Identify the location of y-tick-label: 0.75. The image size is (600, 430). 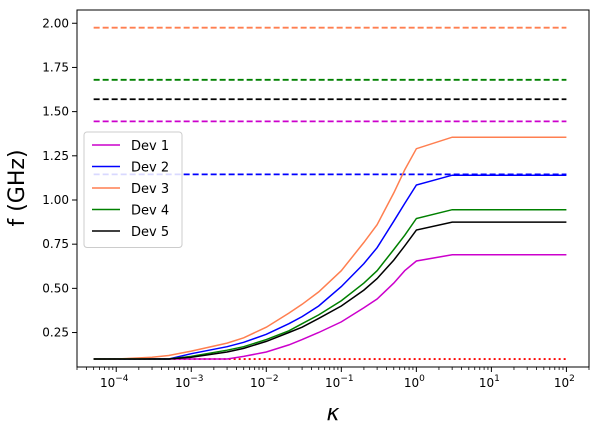
(55, 244).